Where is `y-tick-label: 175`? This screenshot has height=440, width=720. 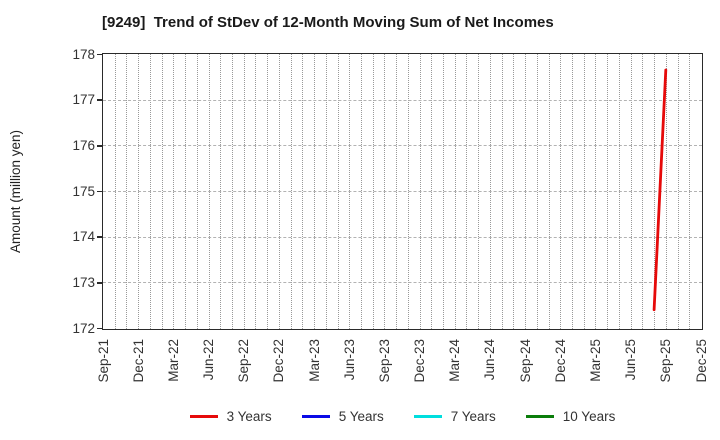 y-tick-label: 175 is located at coordinates (83, 191).